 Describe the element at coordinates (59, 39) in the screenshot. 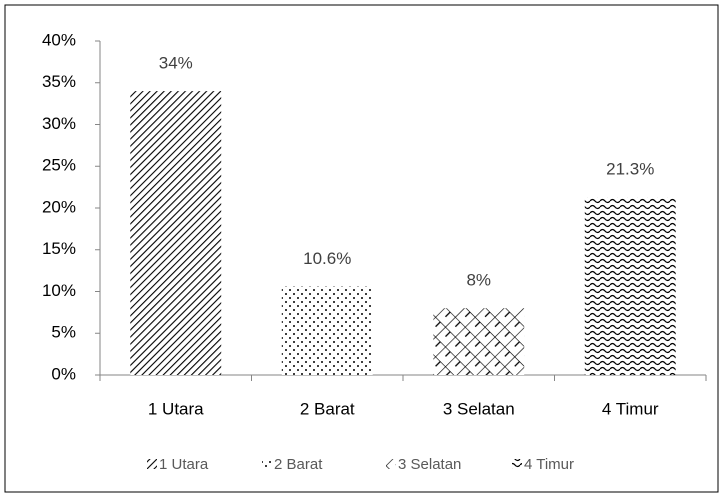

I see `y-tick-label: 40%` at that location.